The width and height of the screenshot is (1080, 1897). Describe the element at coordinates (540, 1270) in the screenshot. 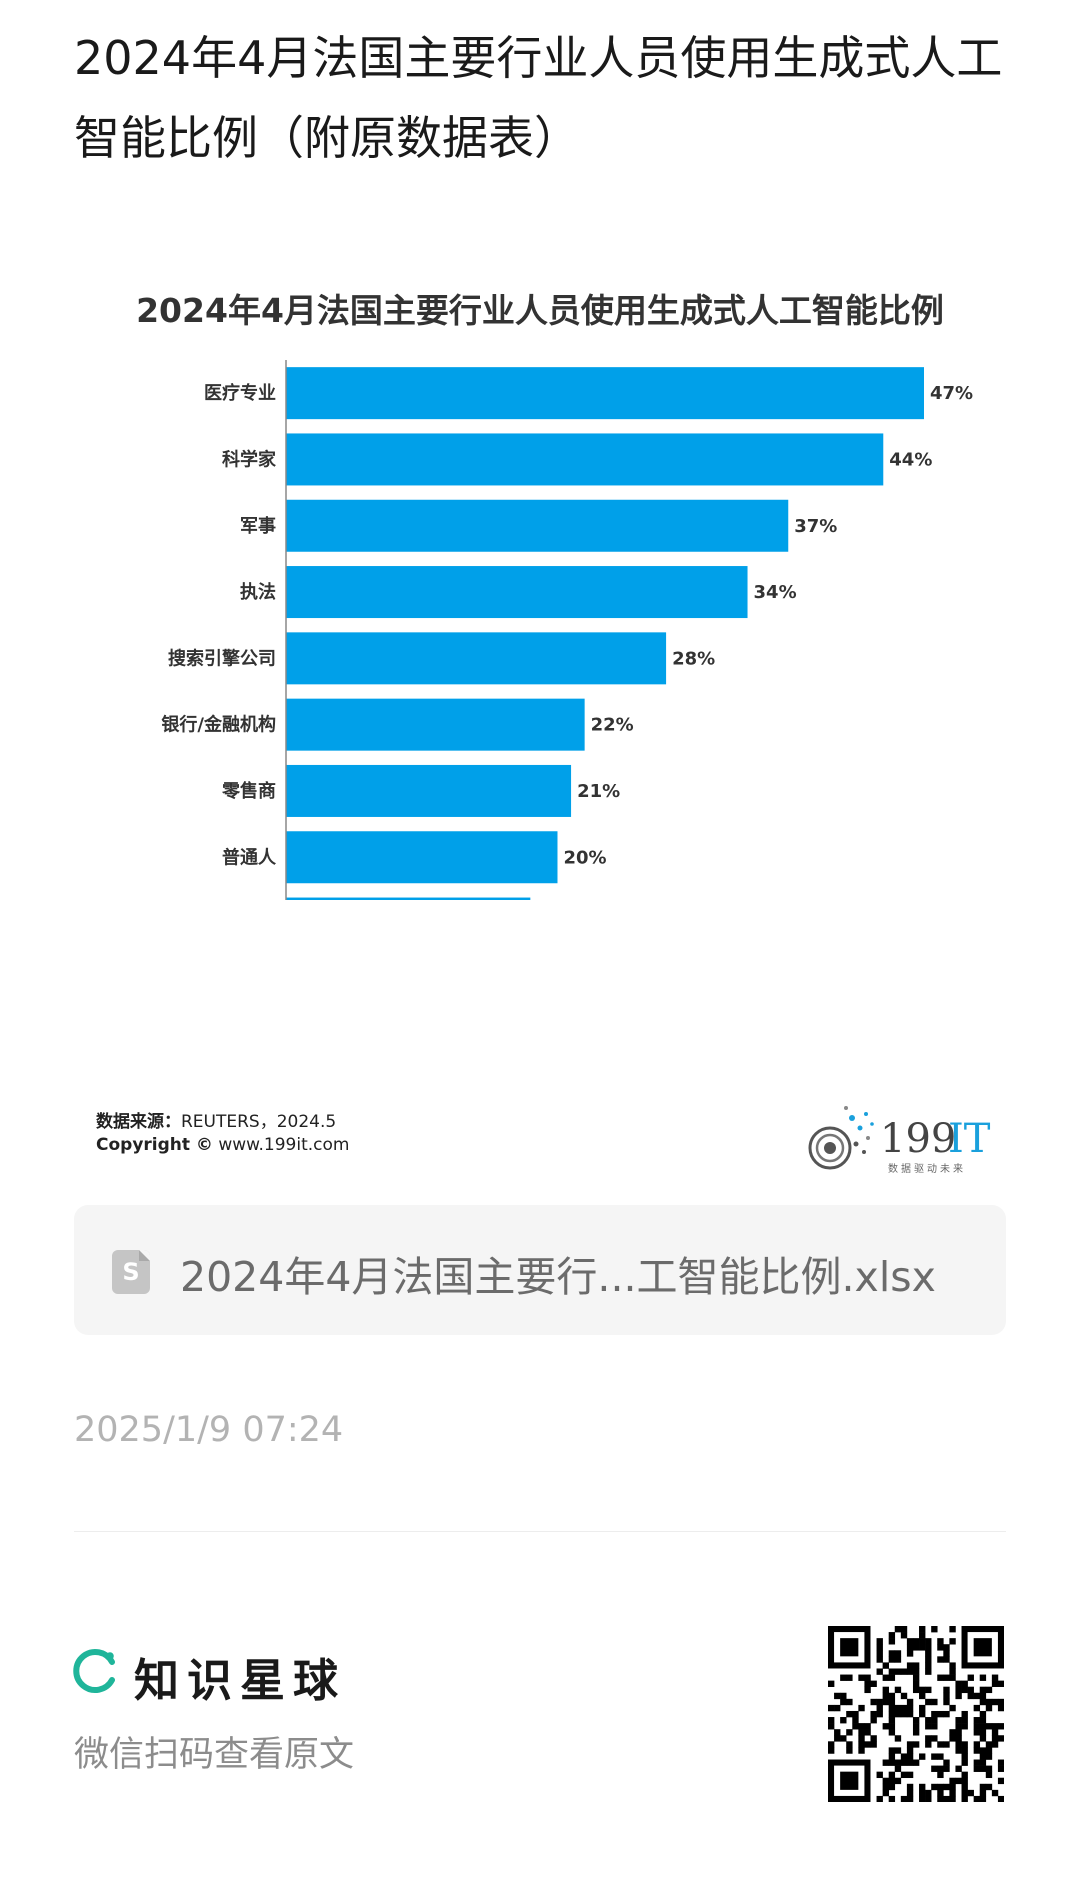

I see `attachment-file-card: S 2024年4月法国主要行...工智能比例.xlsx` at that location.